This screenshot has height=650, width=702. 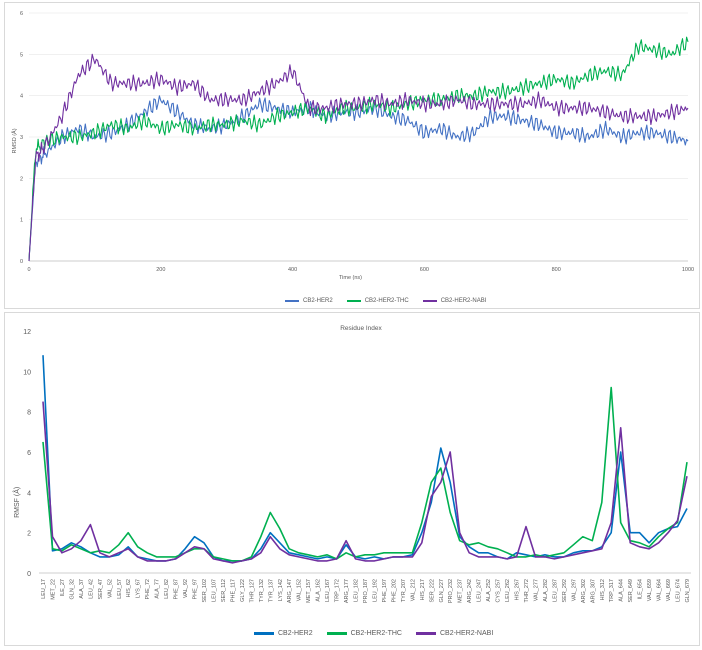 What do you see at coordinates (158, 589) in the screenshot?
I see `x-tick-label: ALA_77` at bounding box center [158, 589].